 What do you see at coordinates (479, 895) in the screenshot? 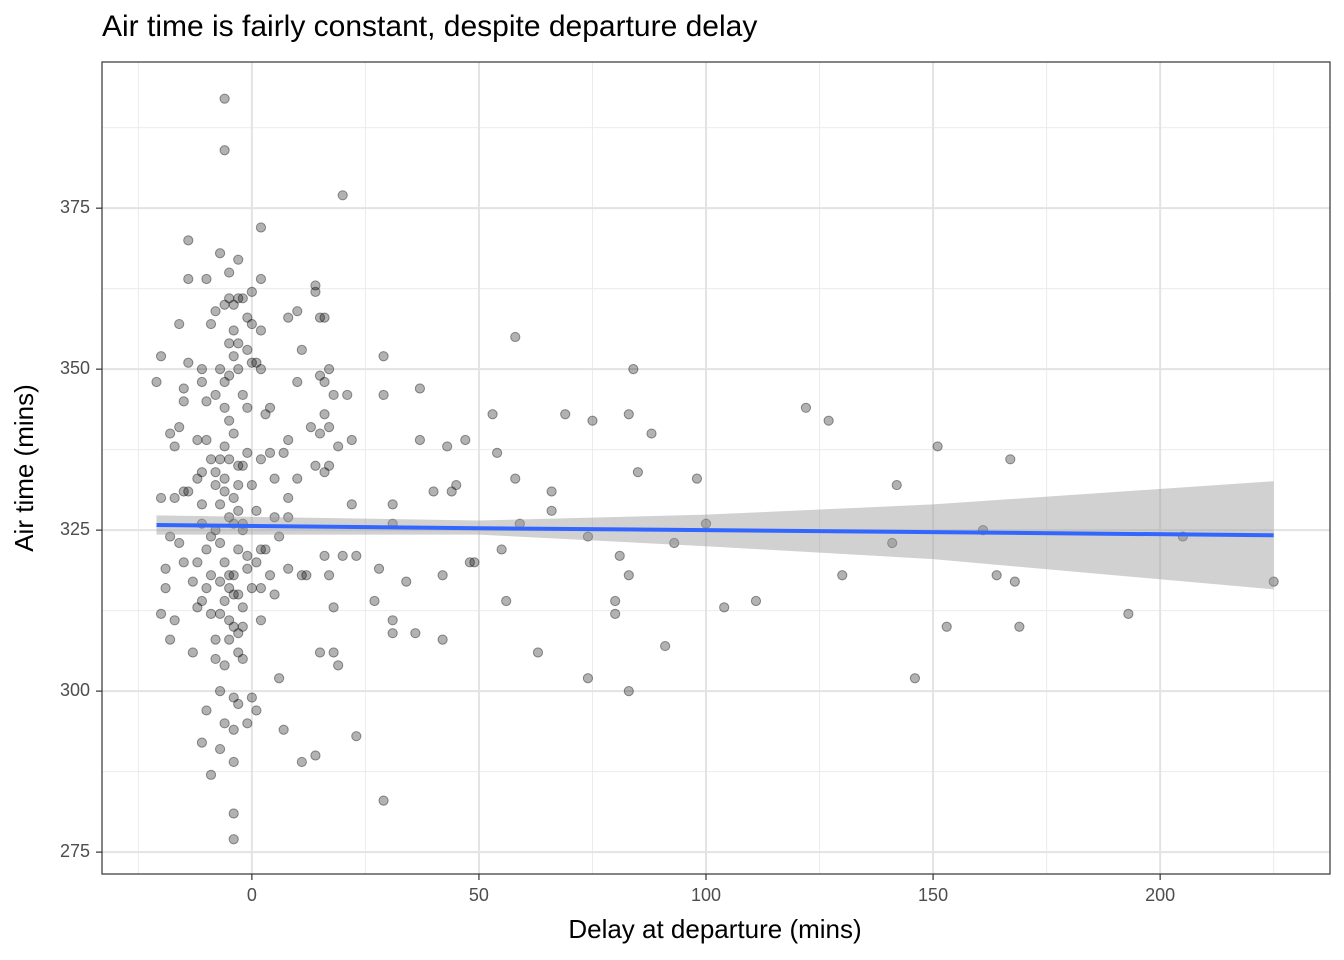
I see `x-tick-label: 50` at bounding box center [479, 895].